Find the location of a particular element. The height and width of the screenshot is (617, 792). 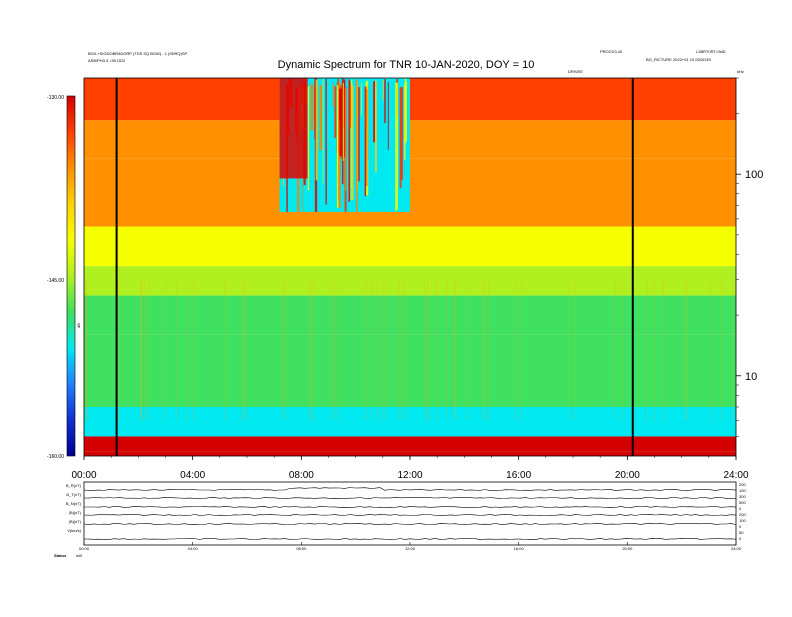

header-meta-right-a: PROCD3.40 is located at coordinates (611, 51).